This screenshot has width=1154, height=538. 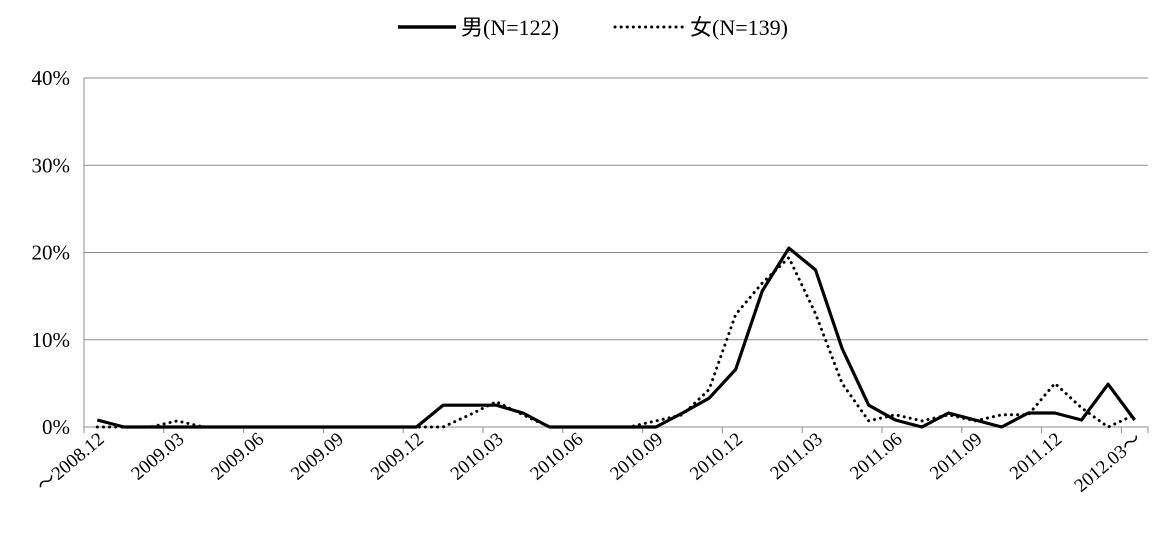 What do you see at coordinates (1036, 456) in the screenshot?
I see `x-tick-label: 2011.12` at bounding box center [1036, 456].